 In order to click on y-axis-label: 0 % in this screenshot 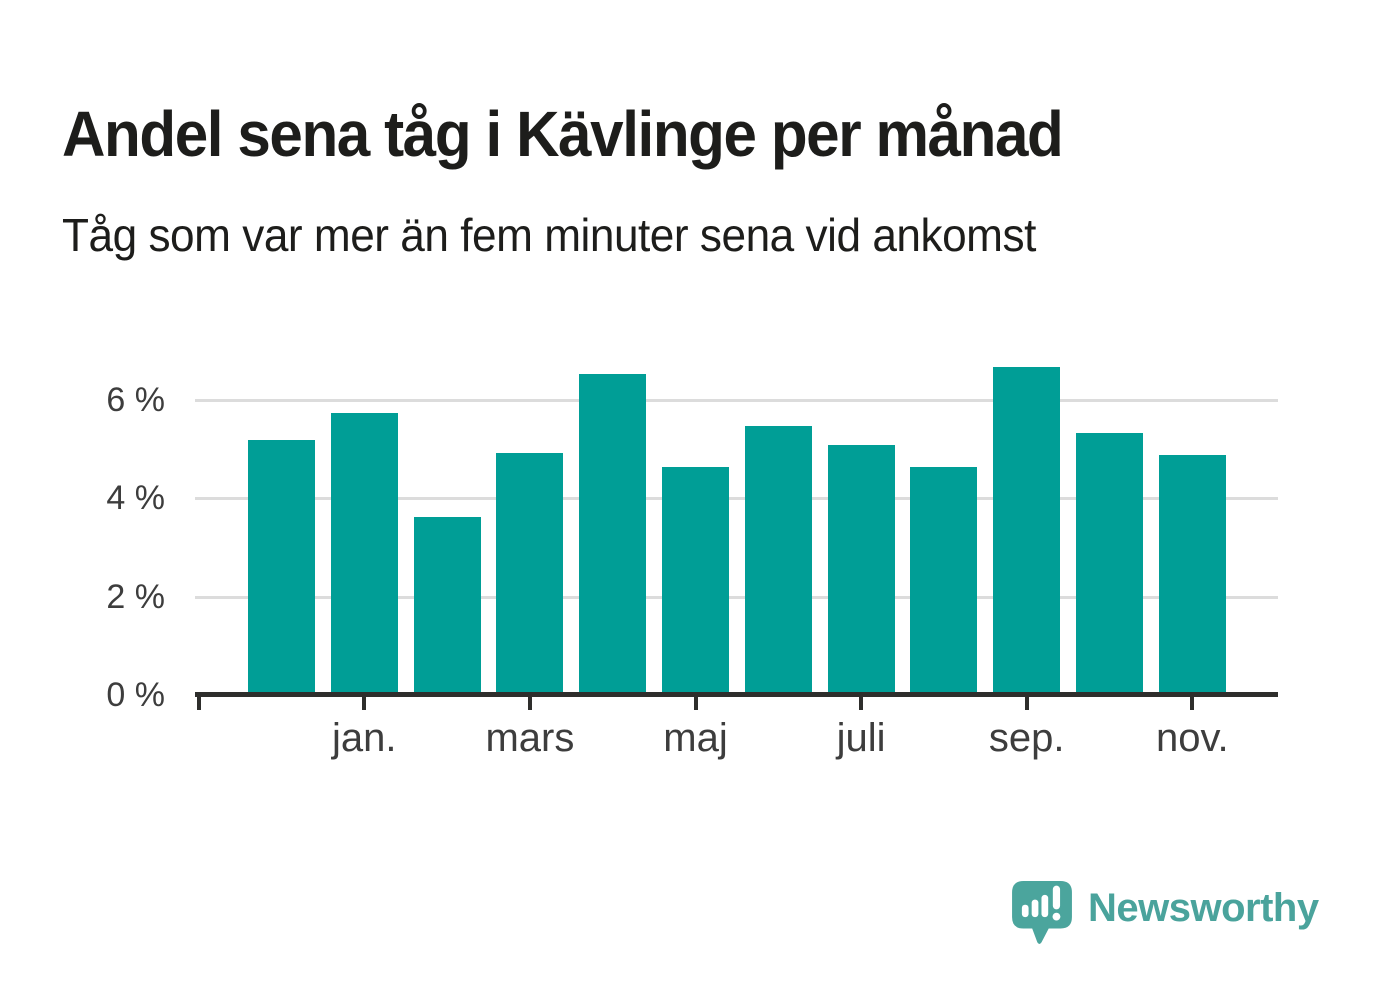, I will do `click(135, 695)`.